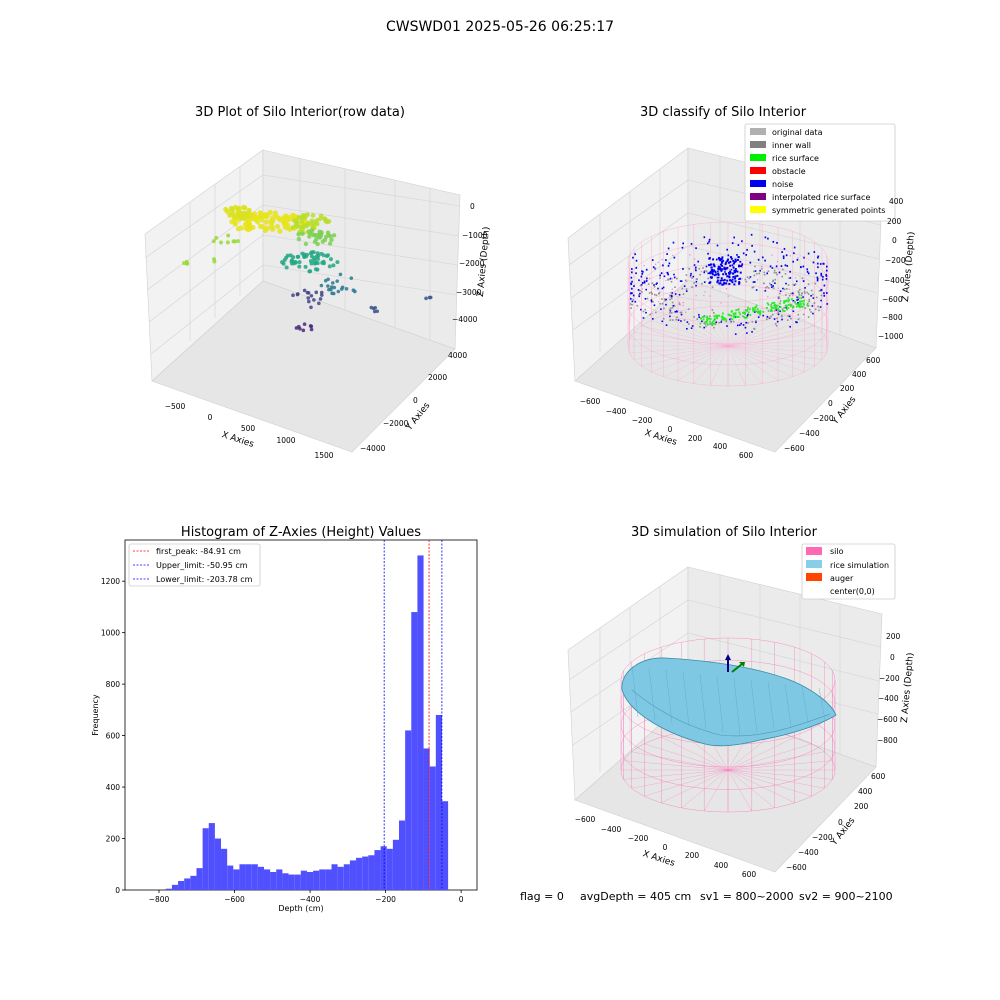 The height and width of the screenshot is (1000, 1000). I want to click on histogram-x-axis-label: Depth (cm), so click(300, 908).